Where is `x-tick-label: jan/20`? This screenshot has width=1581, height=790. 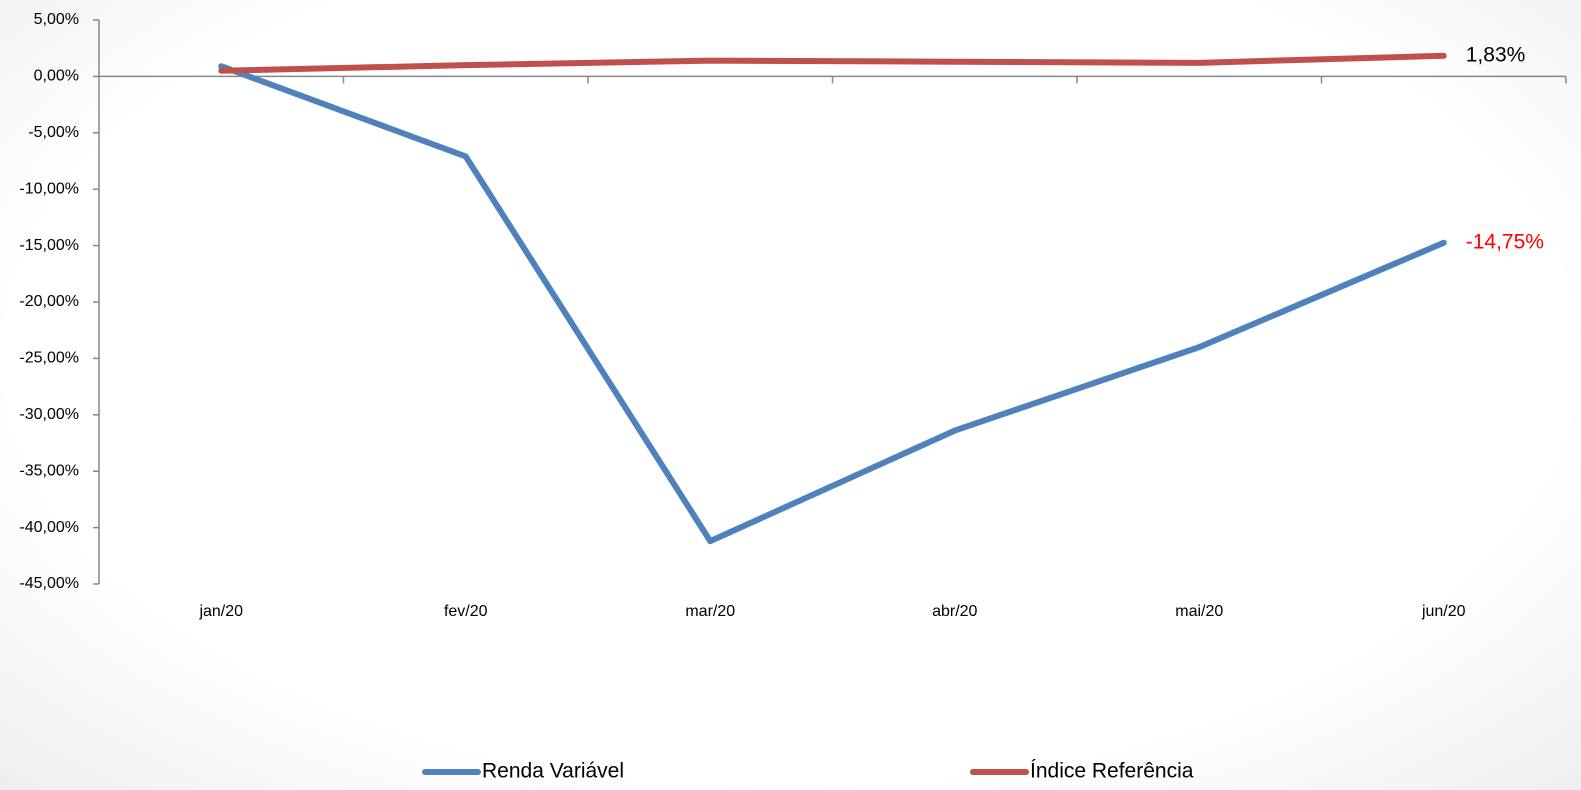
x-tick-label: jan/20 is located at coordinates (220, 611).